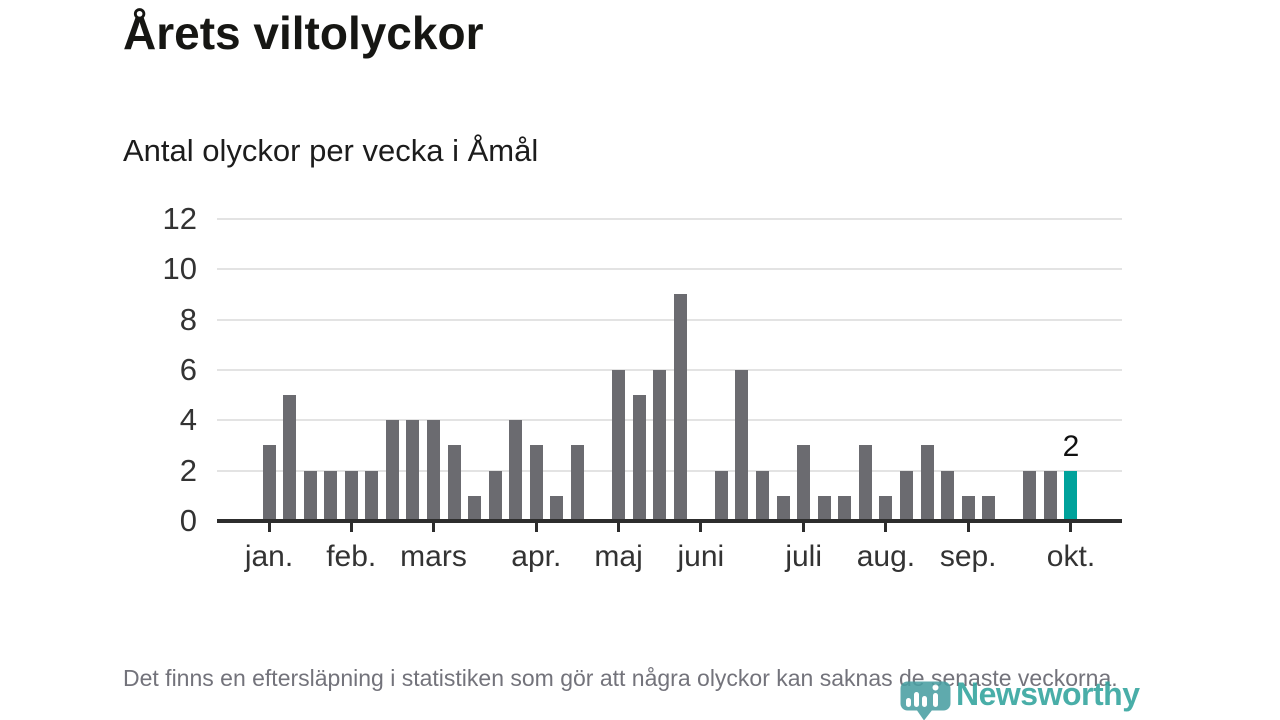  What do you see at coordinates (188, 420) in the screenshot?
I see `y-axis-label: 4` at bounding box center [188, 420].